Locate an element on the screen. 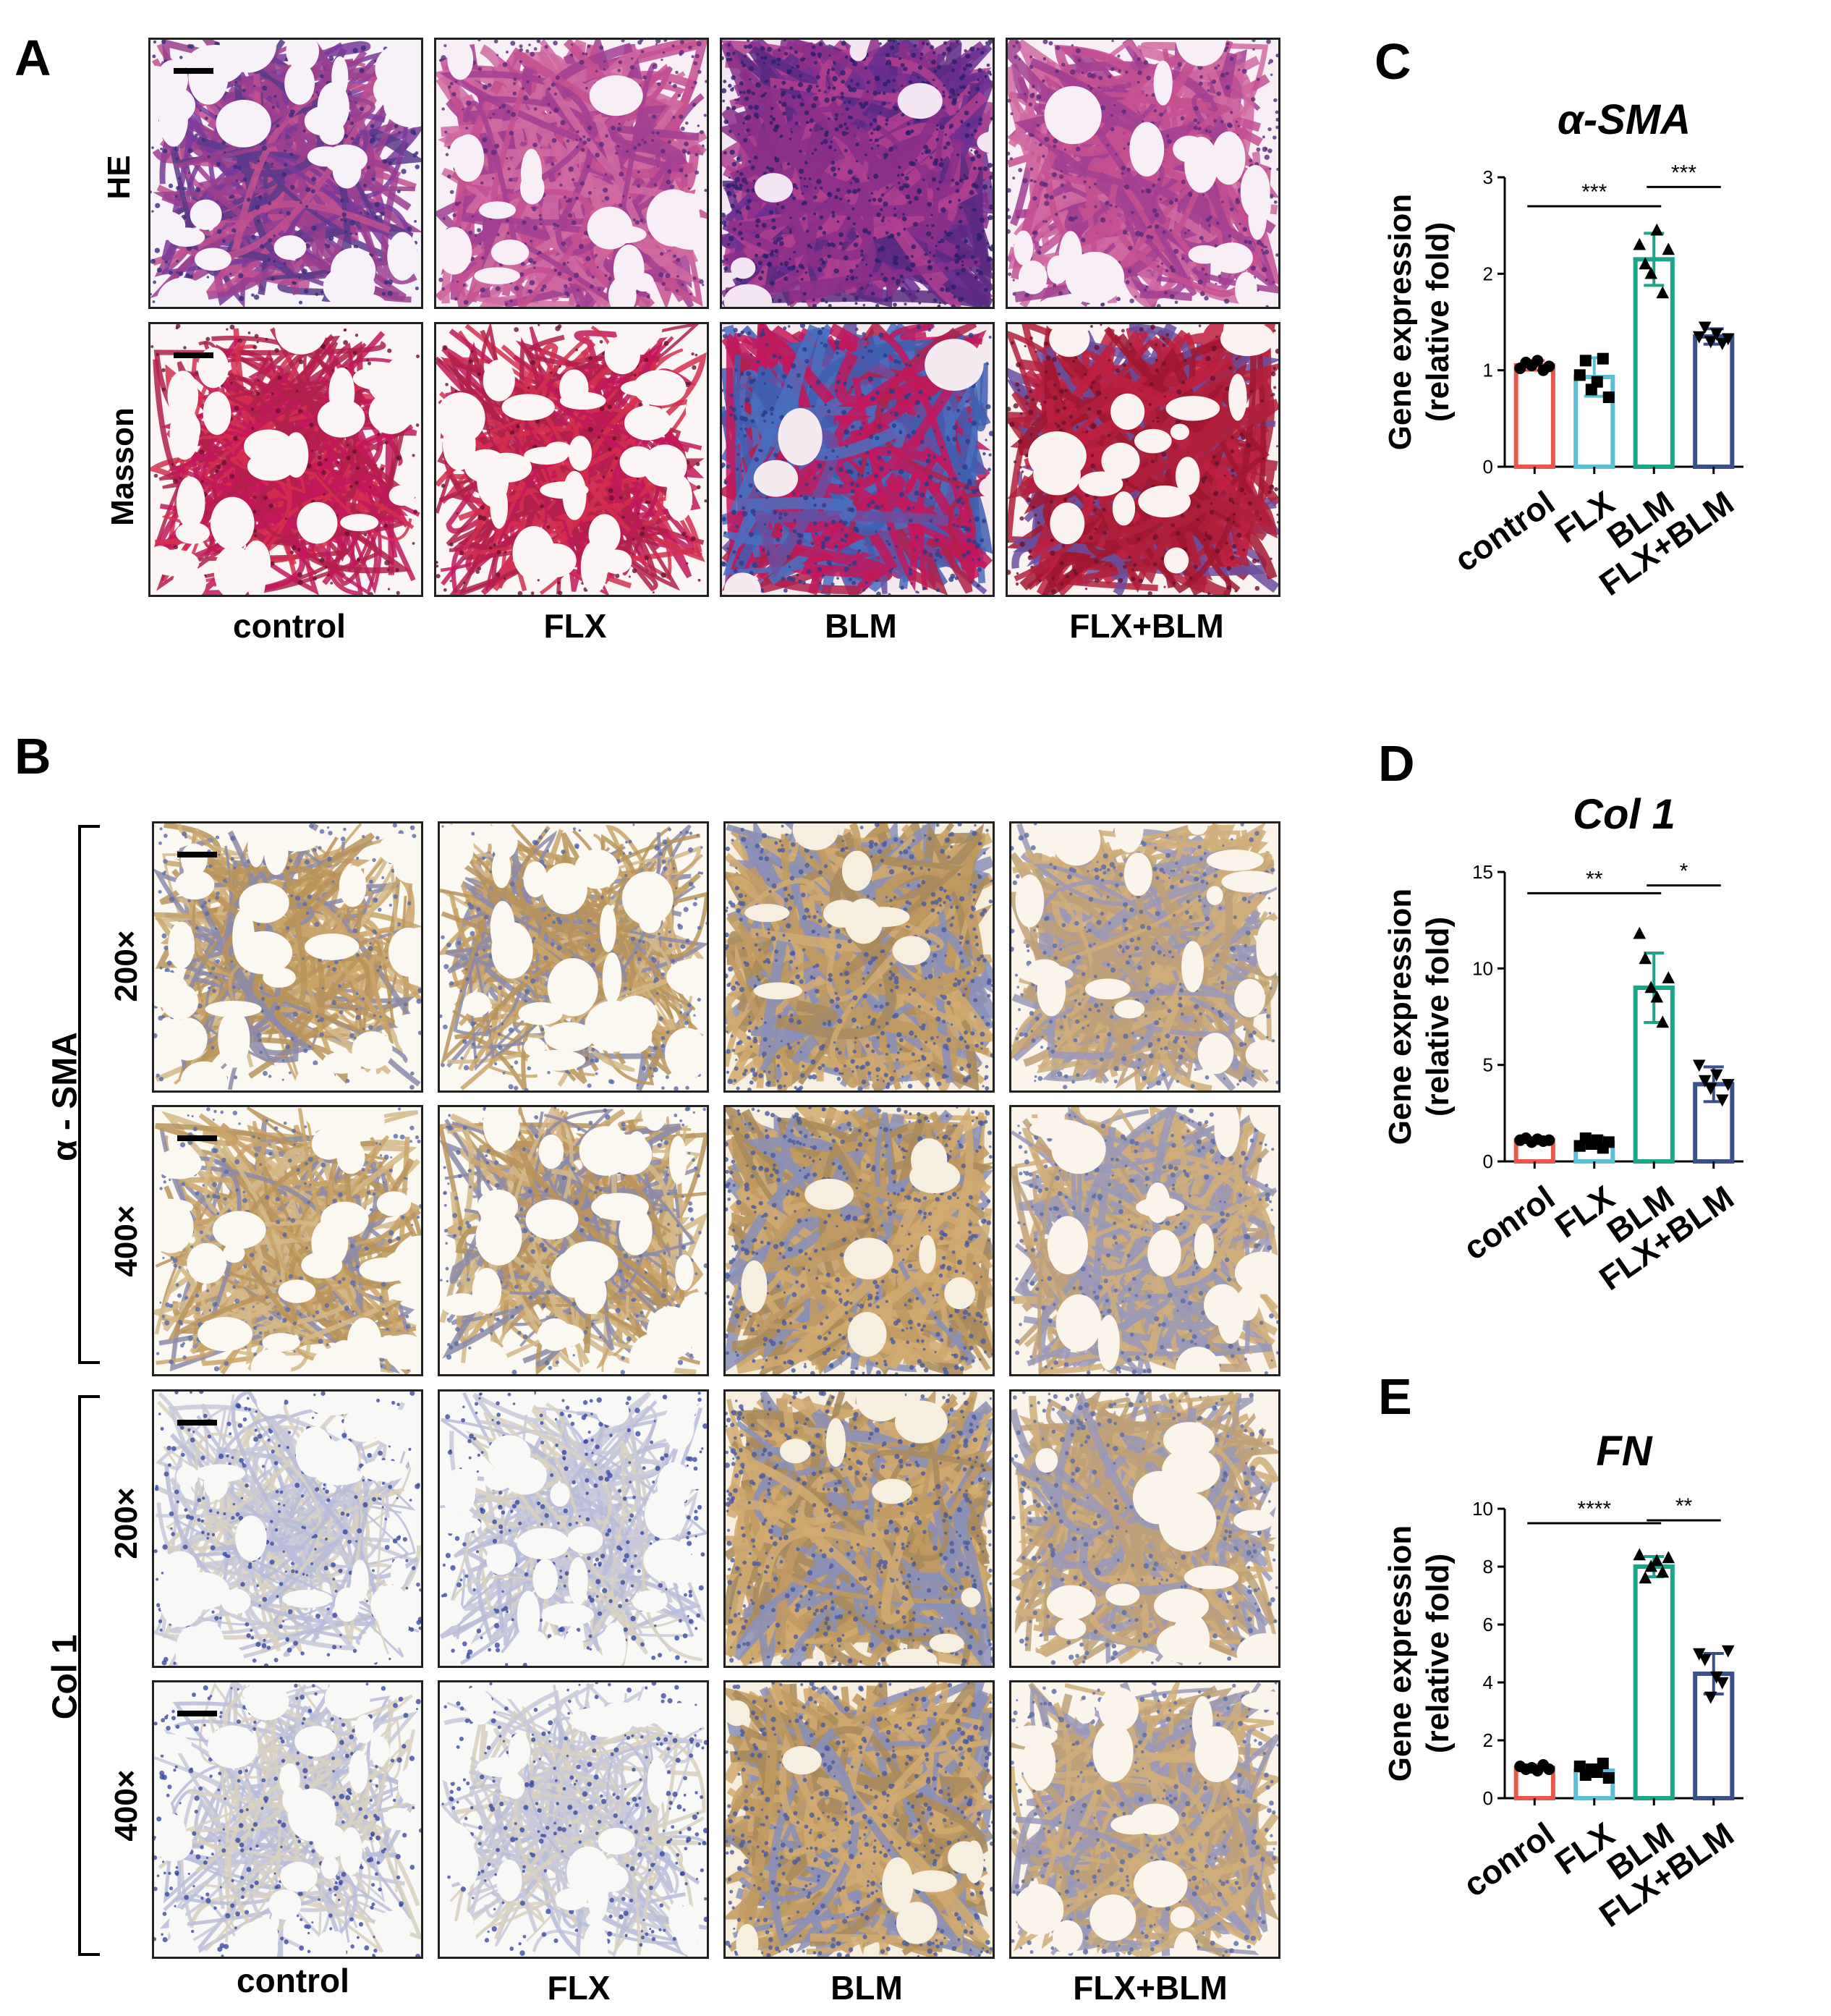 The width and height of the screenshot is (1831, 2016). chart-title: Col 1 is located at coordinates (1624, 814).